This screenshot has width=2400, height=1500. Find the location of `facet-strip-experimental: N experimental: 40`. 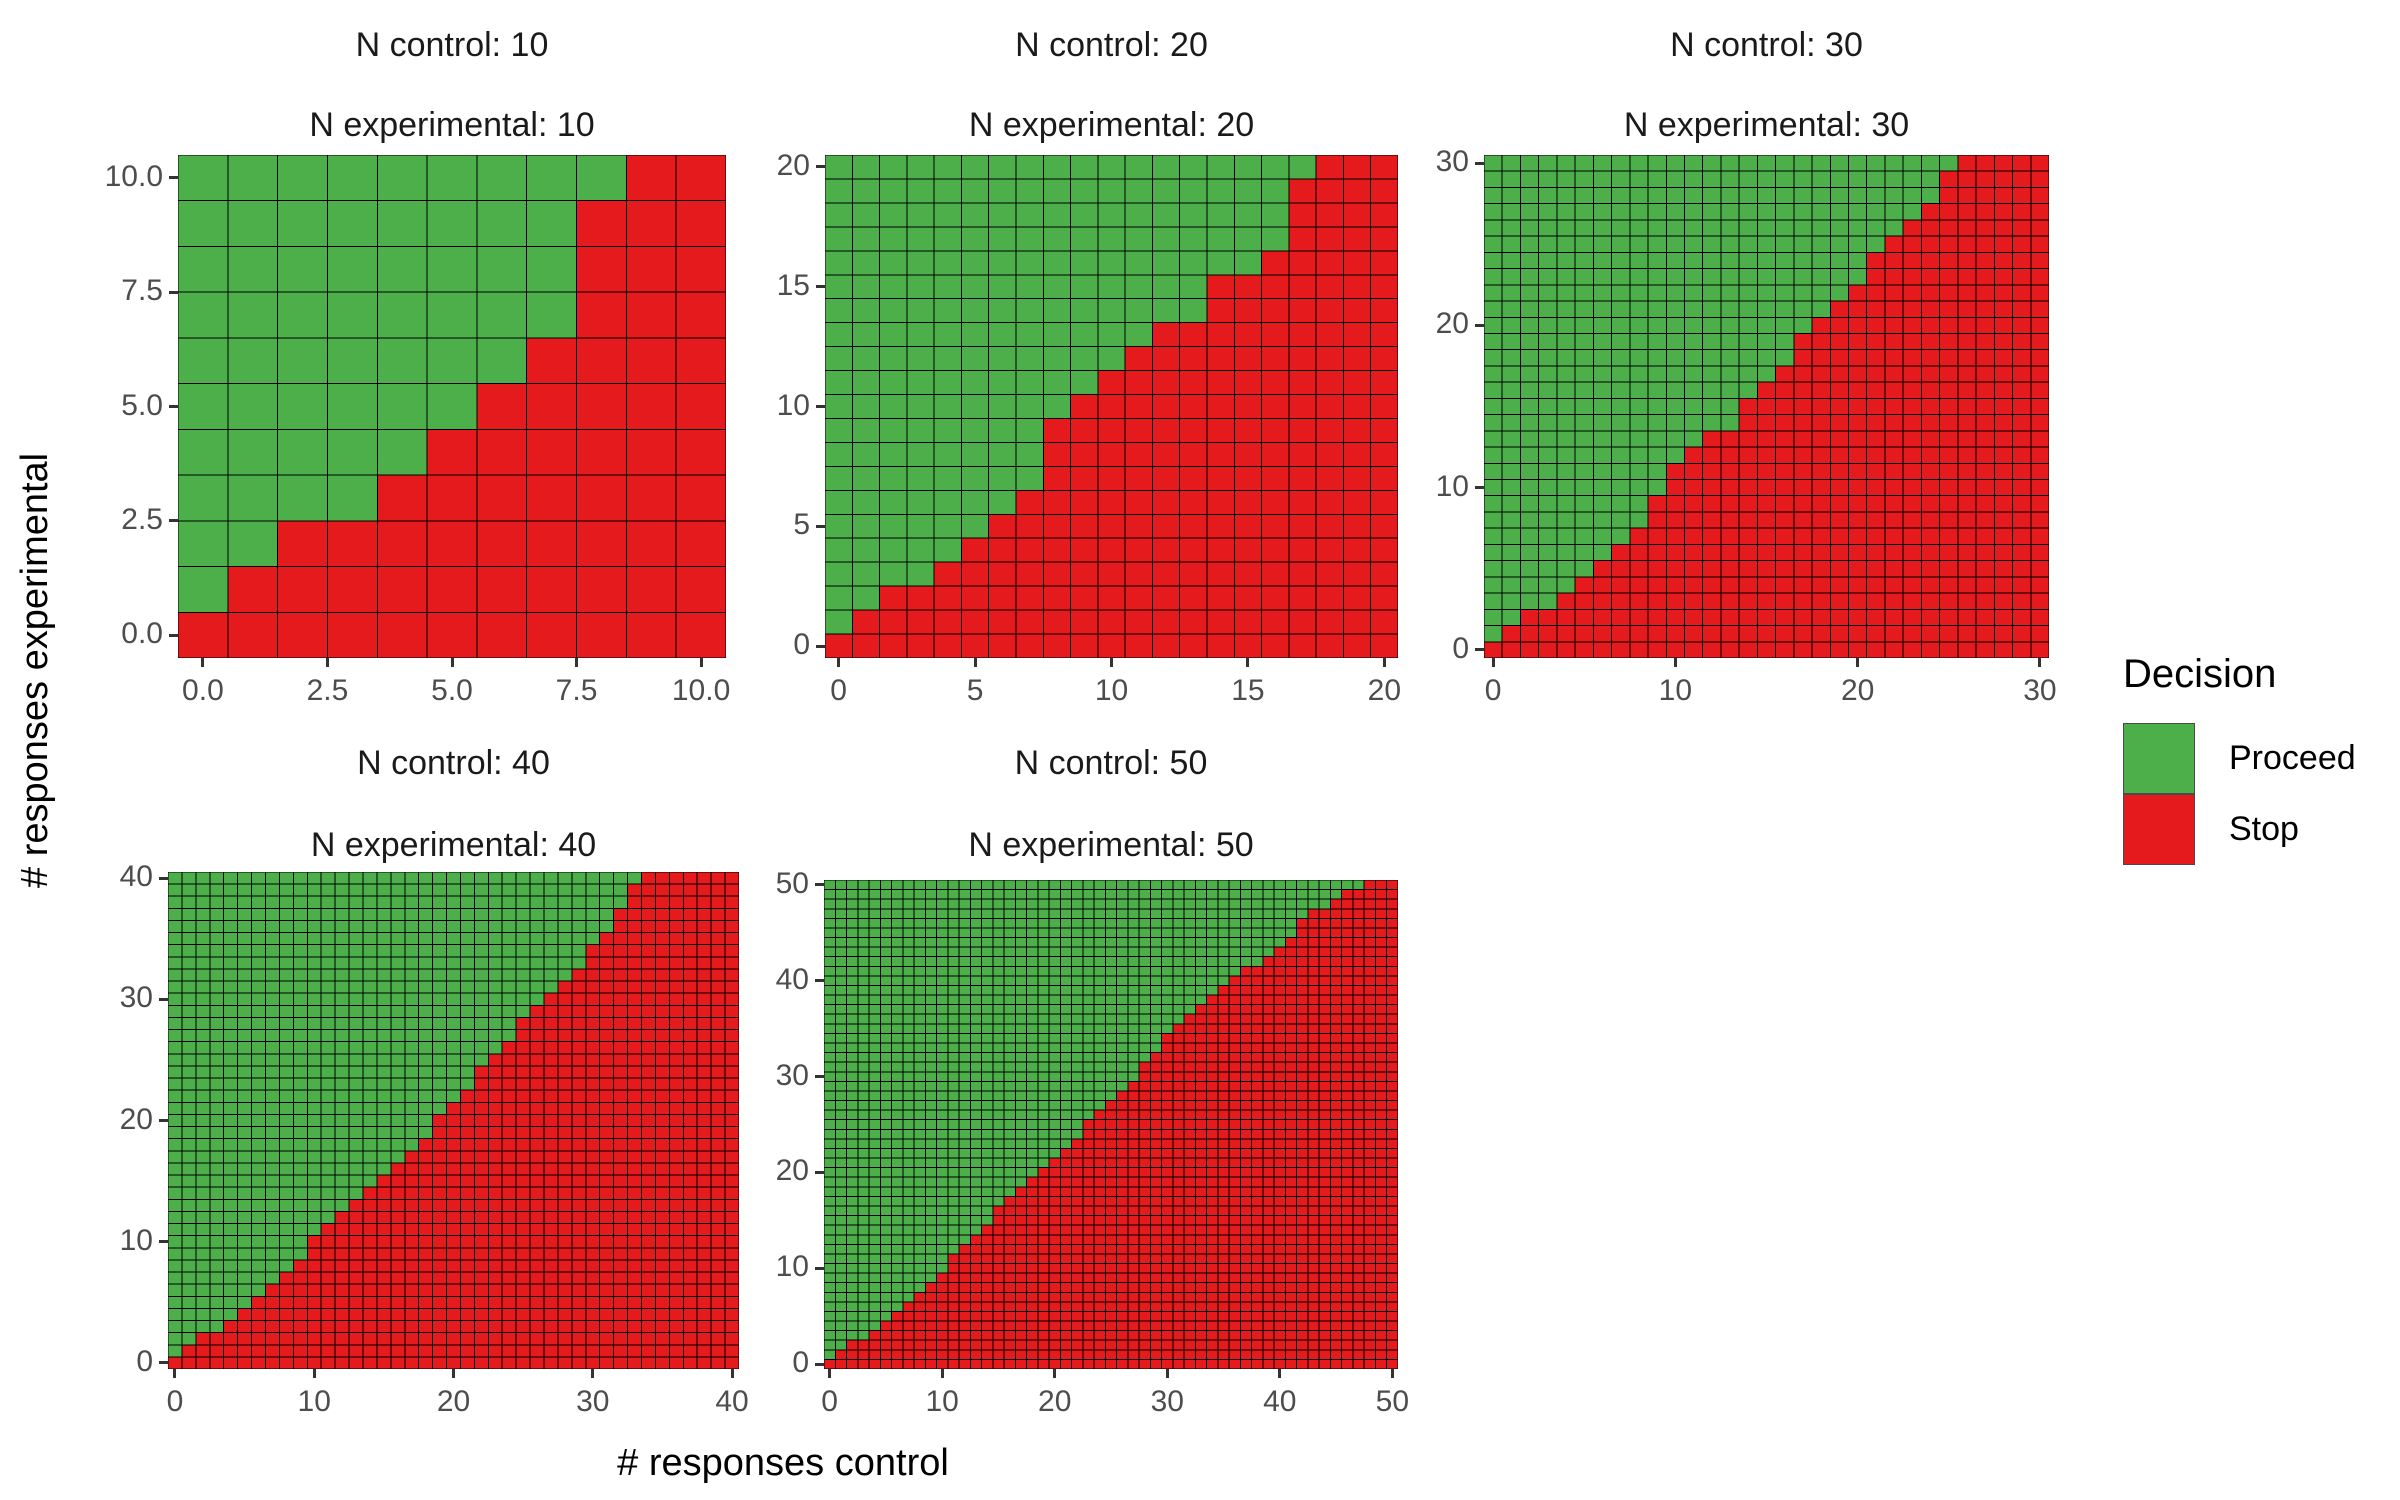

facet-strip-experimental: N experimental: 40 is located at coordinates (453, 845).